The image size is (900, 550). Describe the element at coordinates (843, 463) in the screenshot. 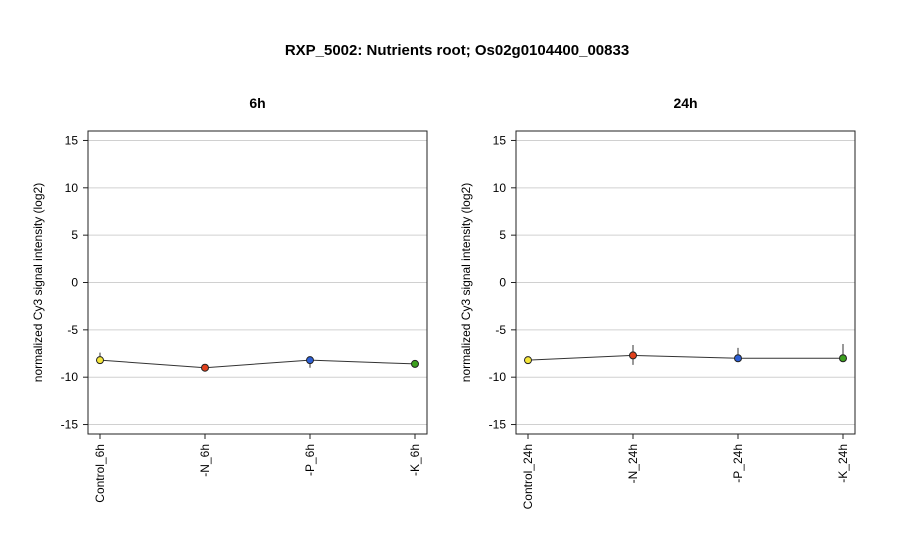

I see `x-tick-label: -K_24h` at that location.